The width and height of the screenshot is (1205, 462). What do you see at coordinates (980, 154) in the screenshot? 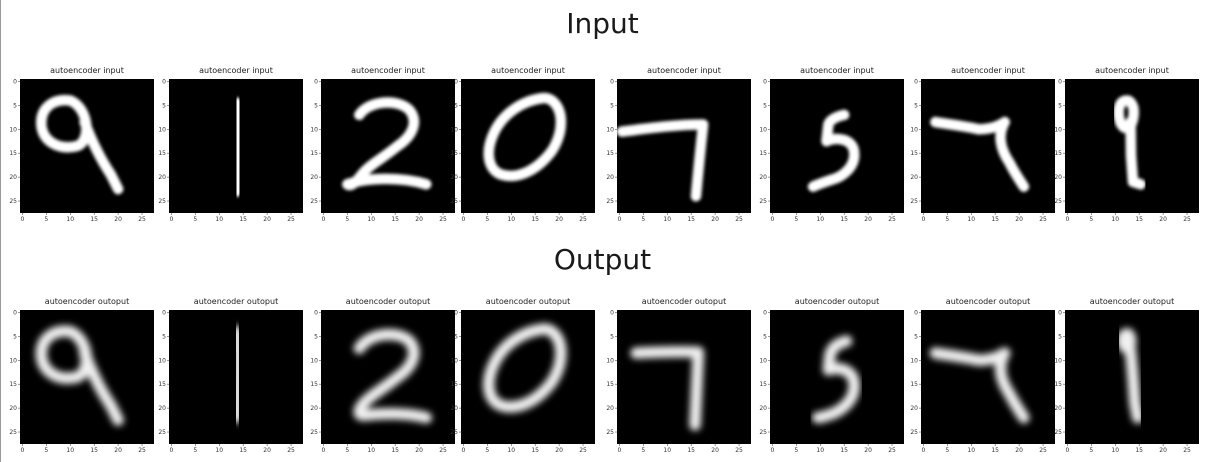
I see `digit-7-glyph` at bounding box center [980, 154].